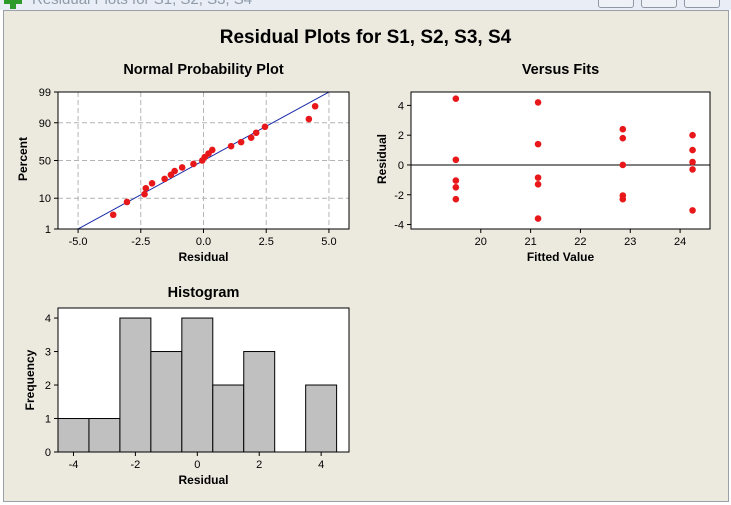 This screenshot has height=505, width=731. I want to click on fits-xtick-label: 20, so click(481, 242).